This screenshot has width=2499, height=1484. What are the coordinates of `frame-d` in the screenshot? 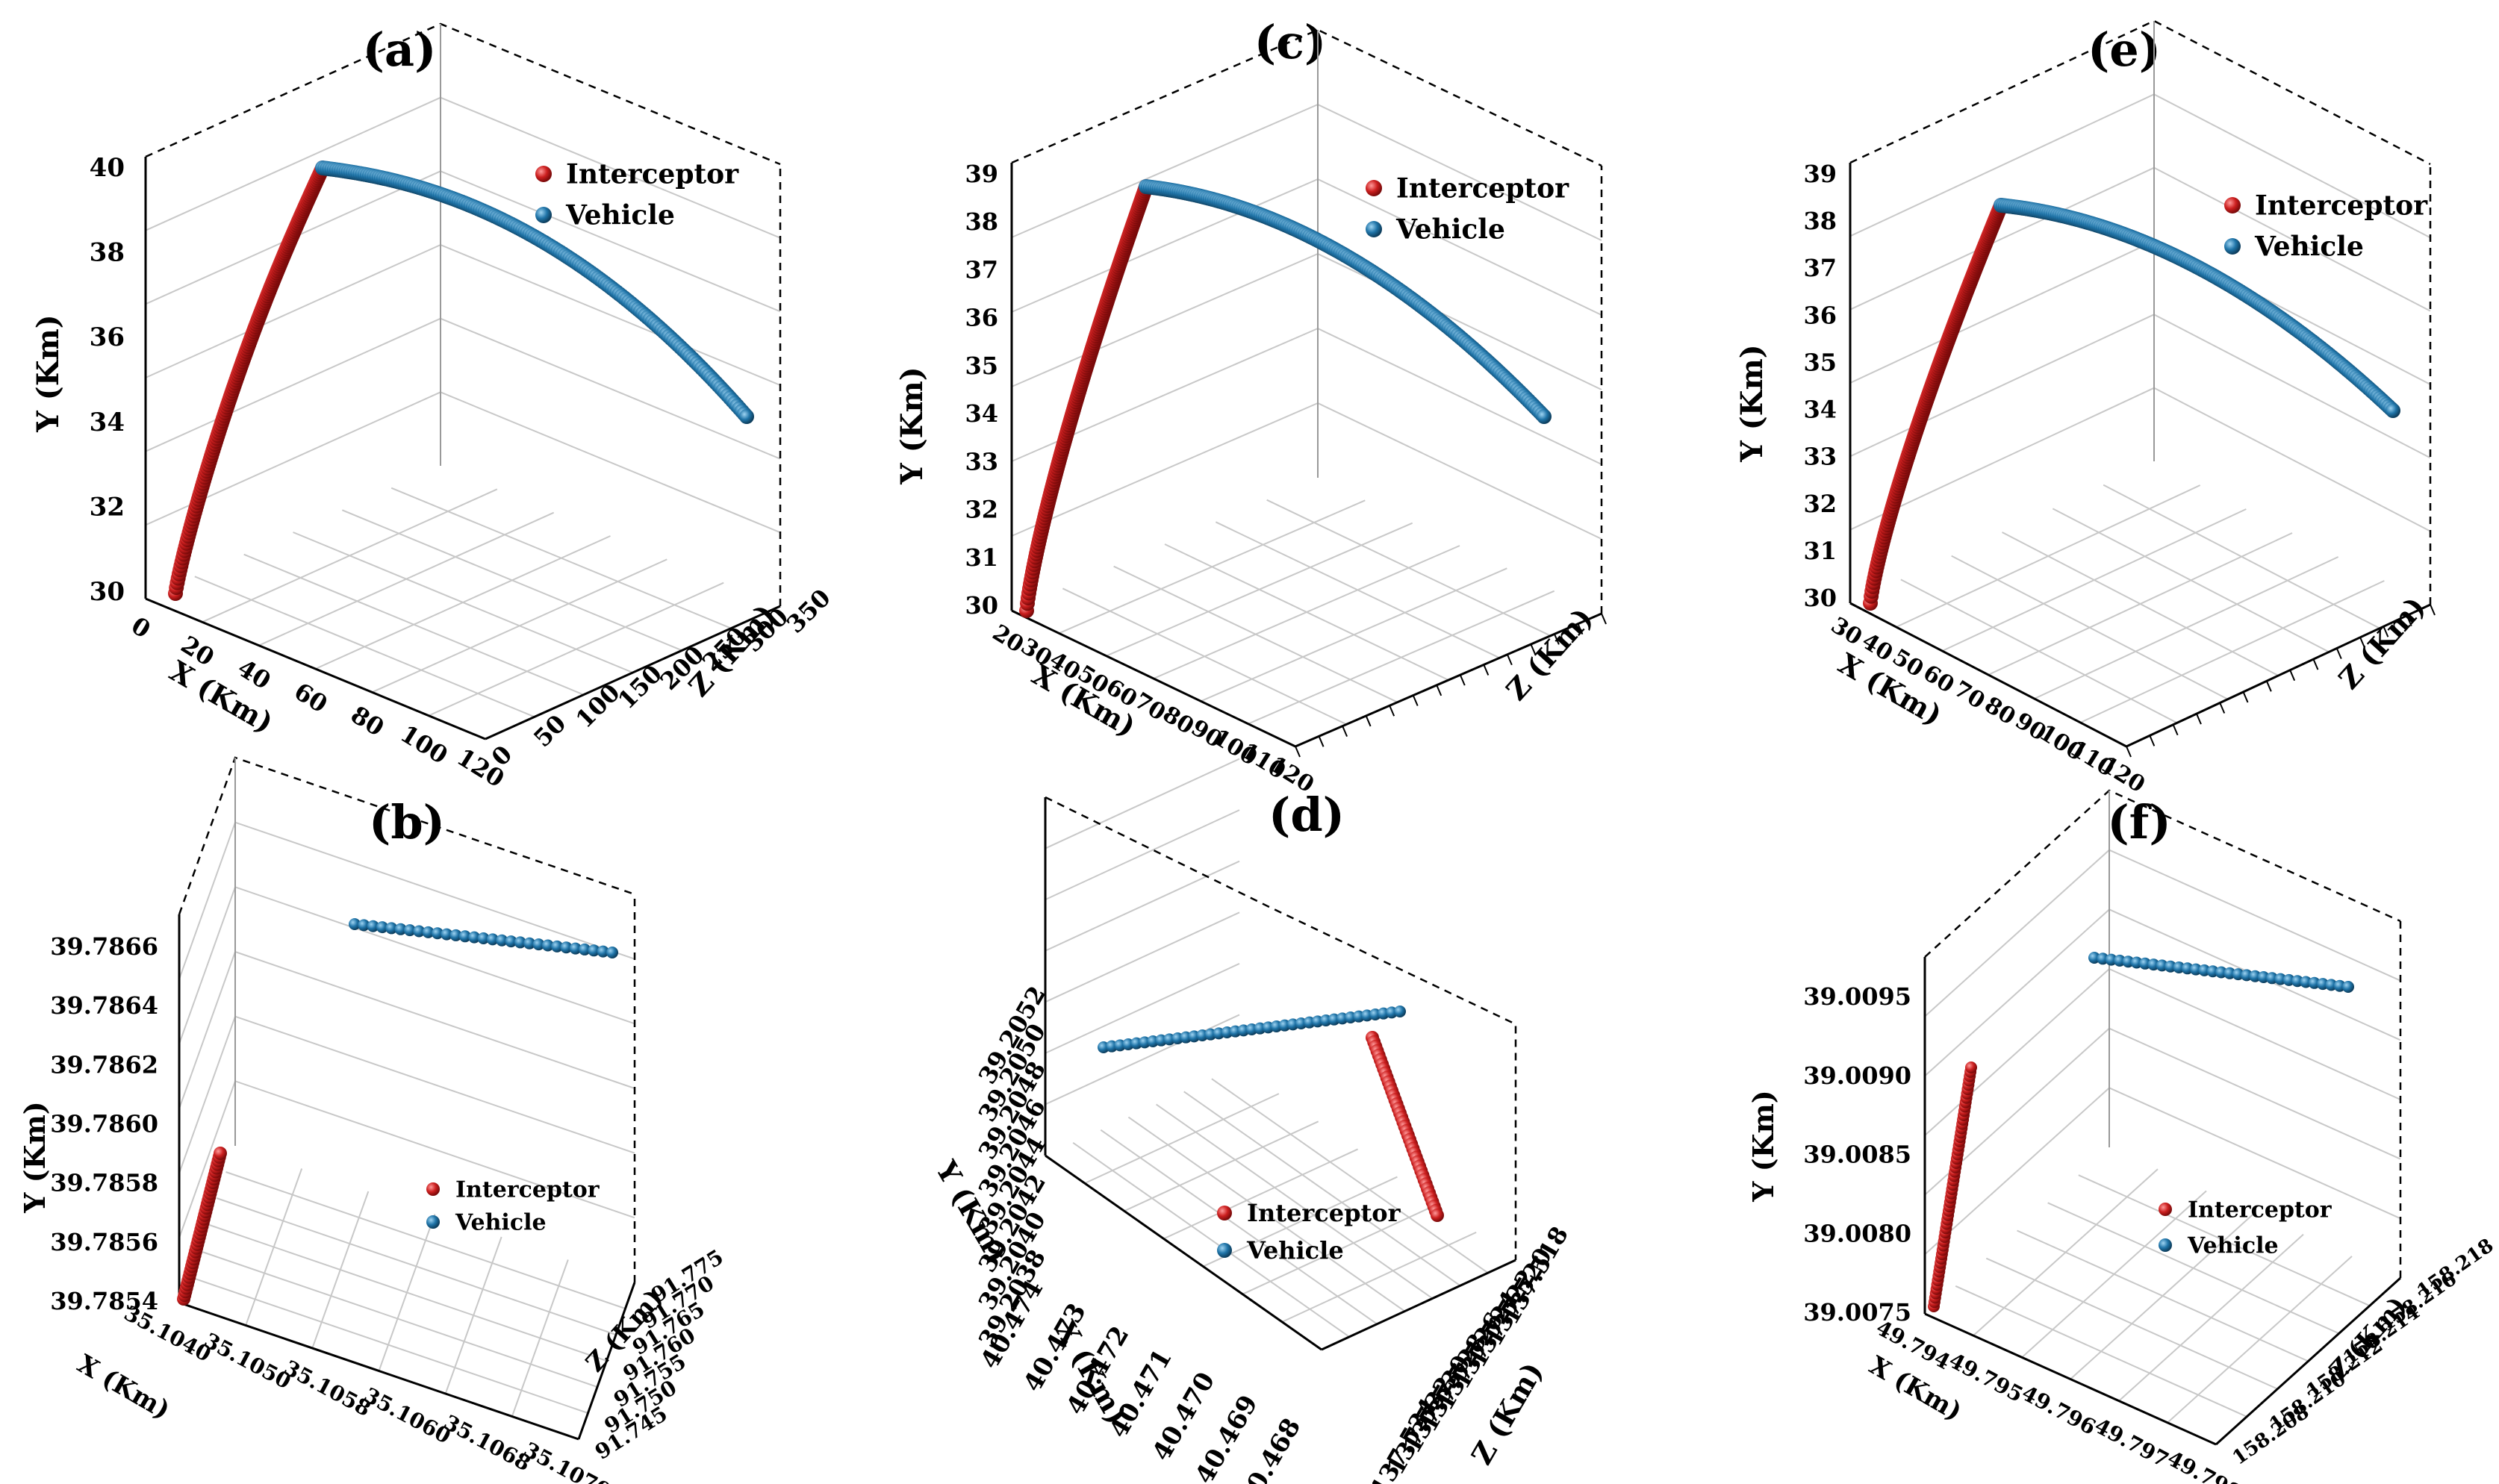 It's located at (1280, 1074).